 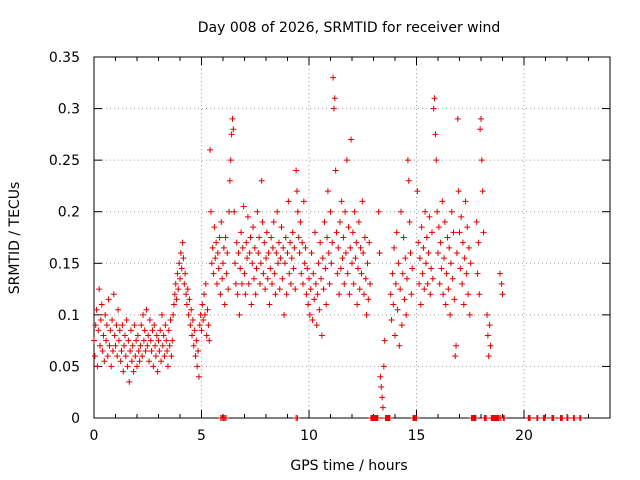 What do you see at coordinates (417, 436) in the screenshot?
I see `x-tick-label: 15` at bounding box center [417, 436].